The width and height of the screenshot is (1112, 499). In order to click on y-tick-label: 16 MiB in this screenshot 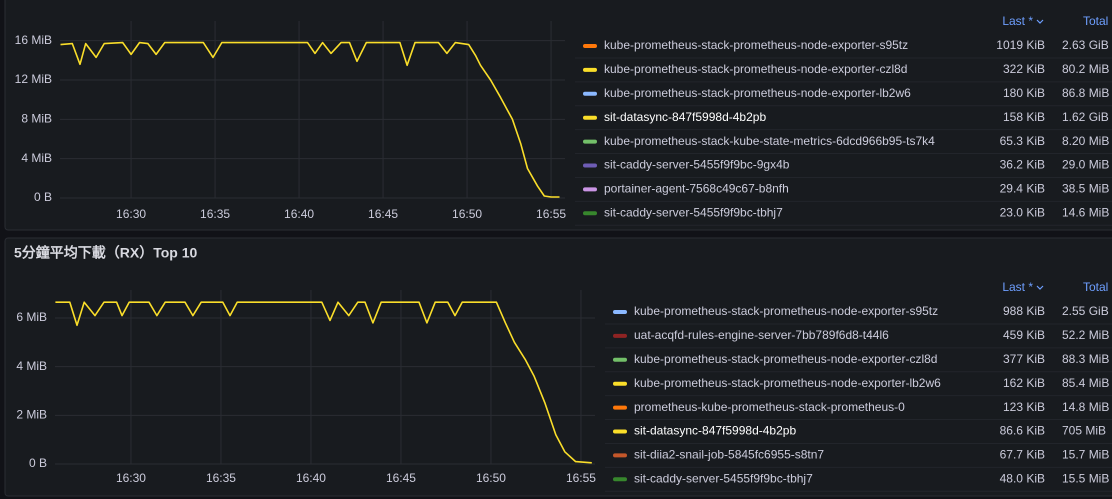, I will do `click(33, 40)`.